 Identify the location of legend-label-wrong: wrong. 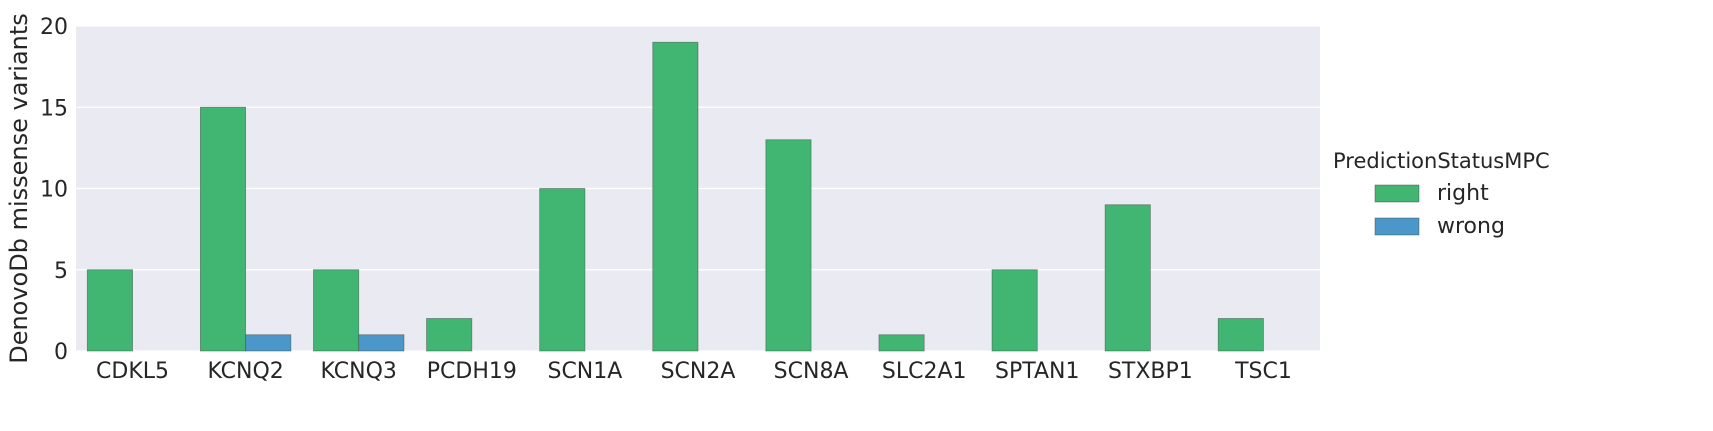
(1471, 226).